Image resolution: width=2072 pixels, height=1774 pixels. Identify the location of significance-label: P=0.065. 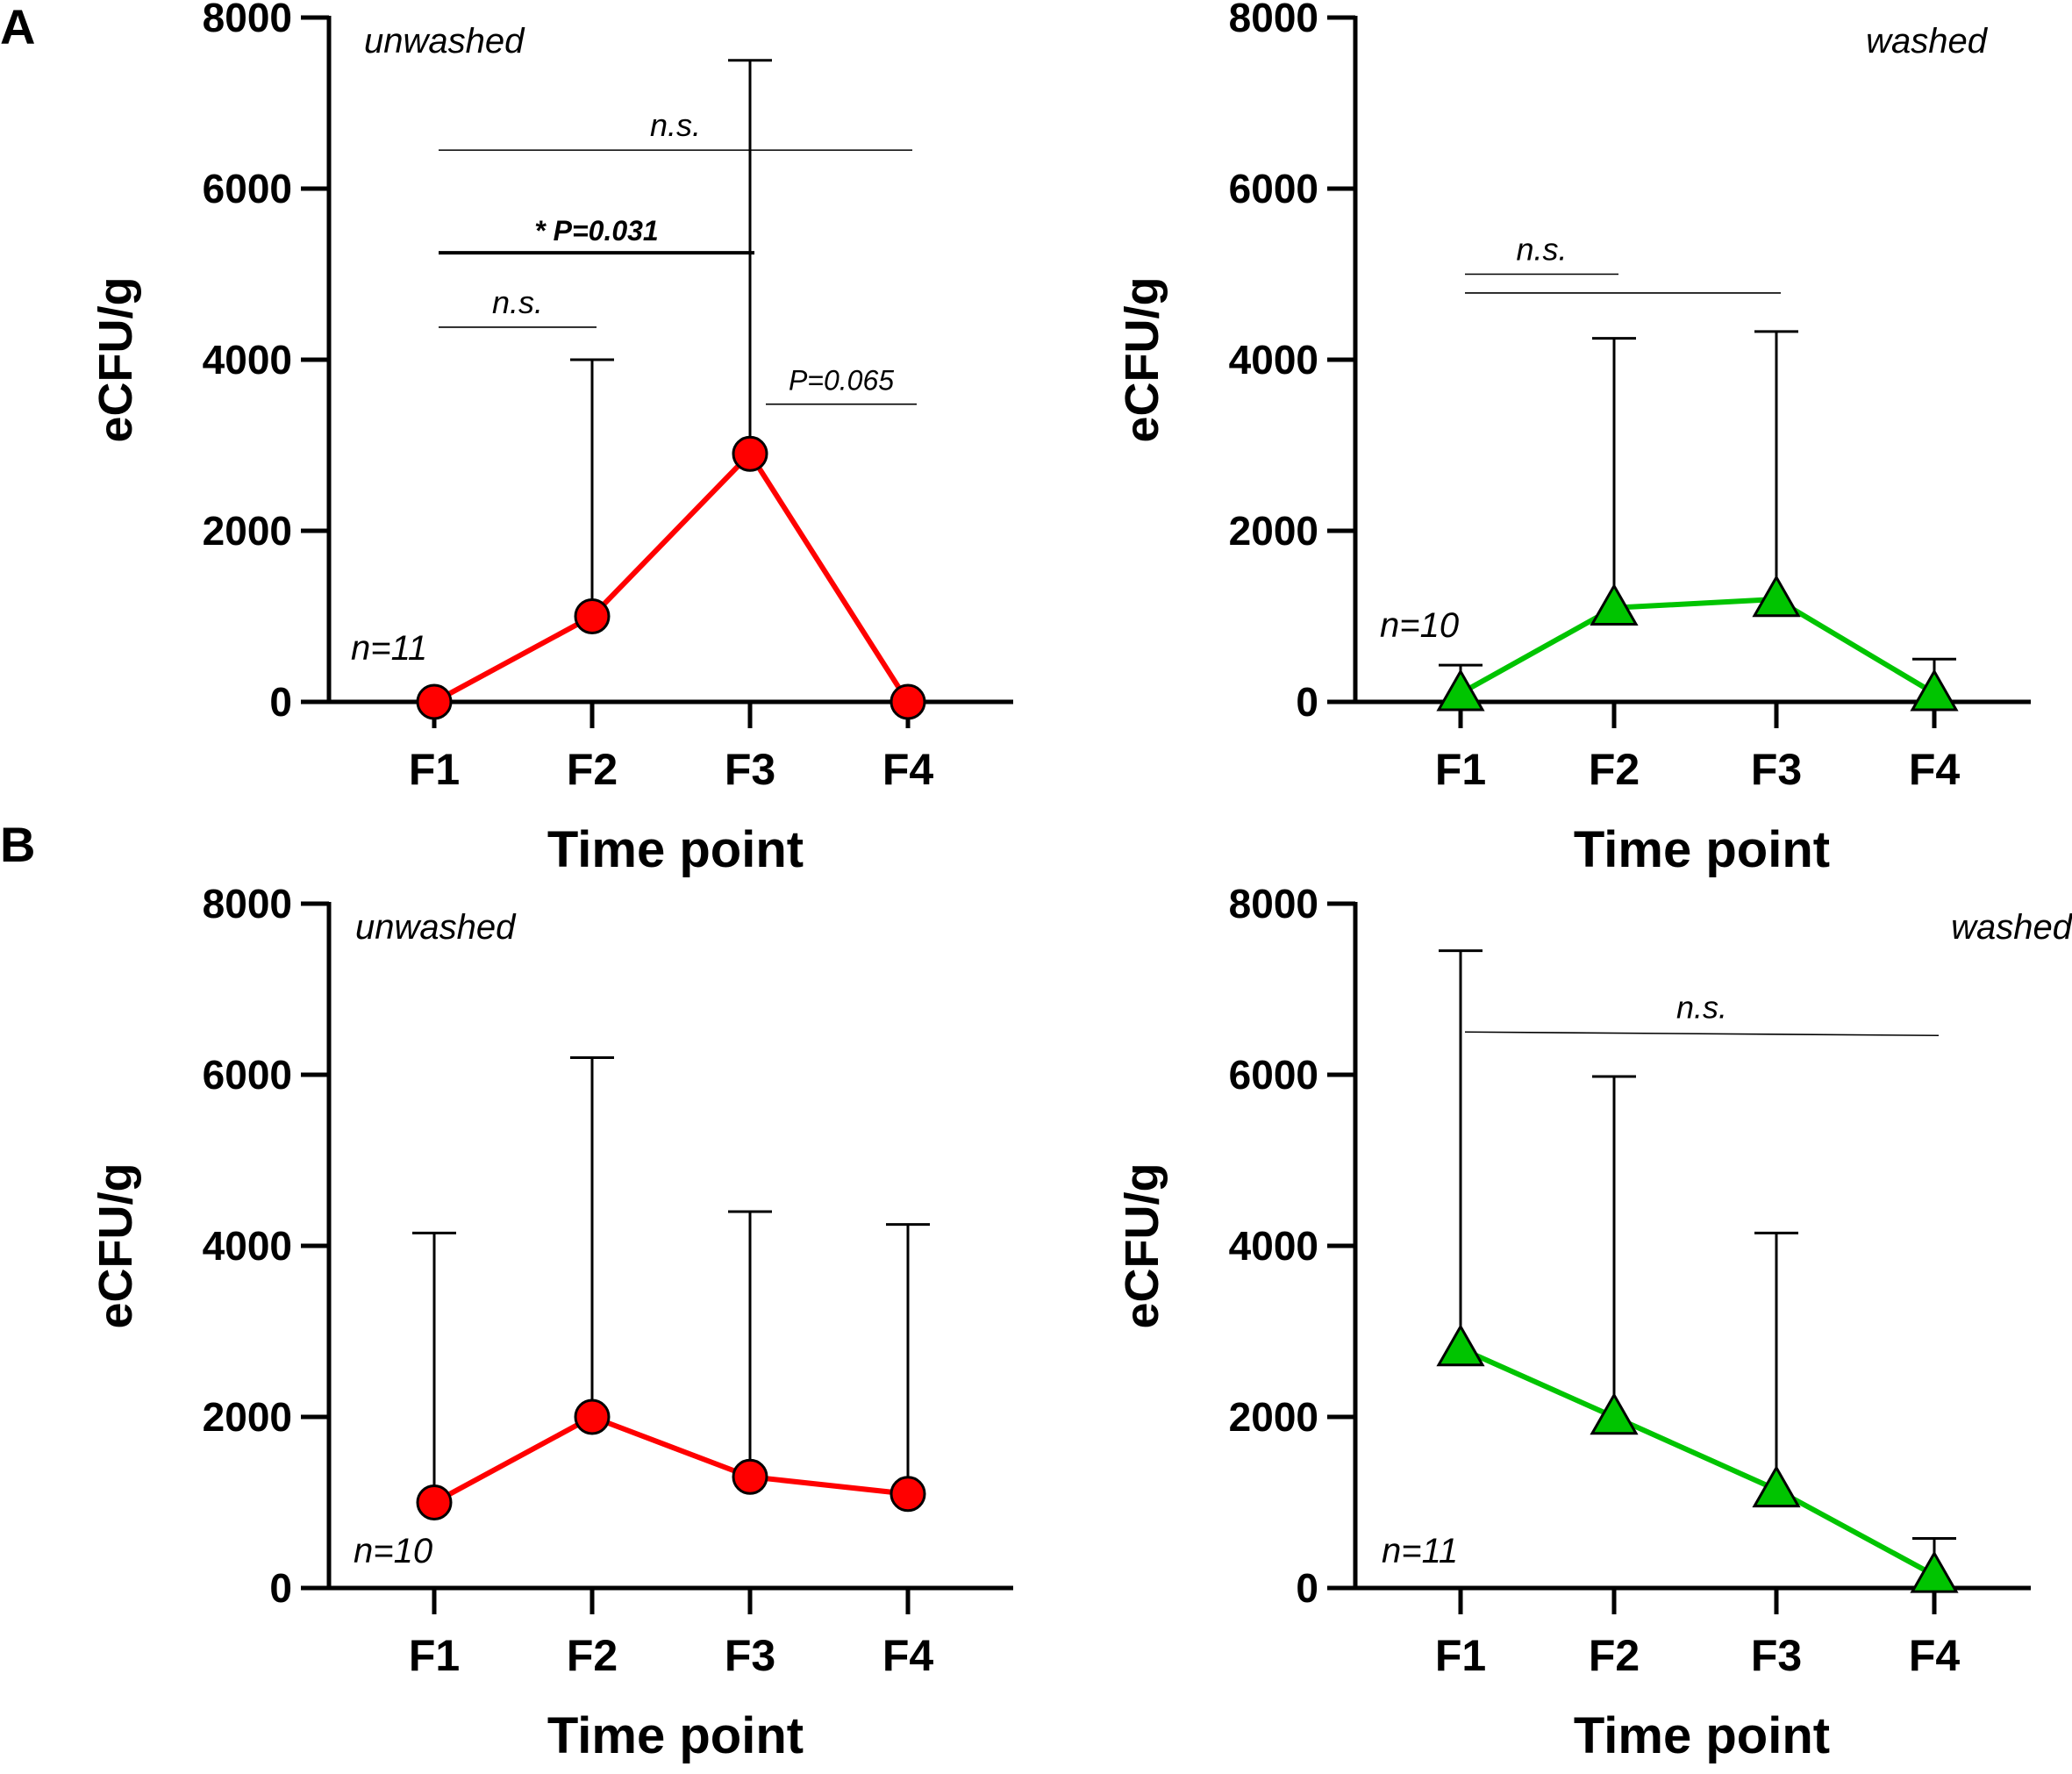
(842, 381).